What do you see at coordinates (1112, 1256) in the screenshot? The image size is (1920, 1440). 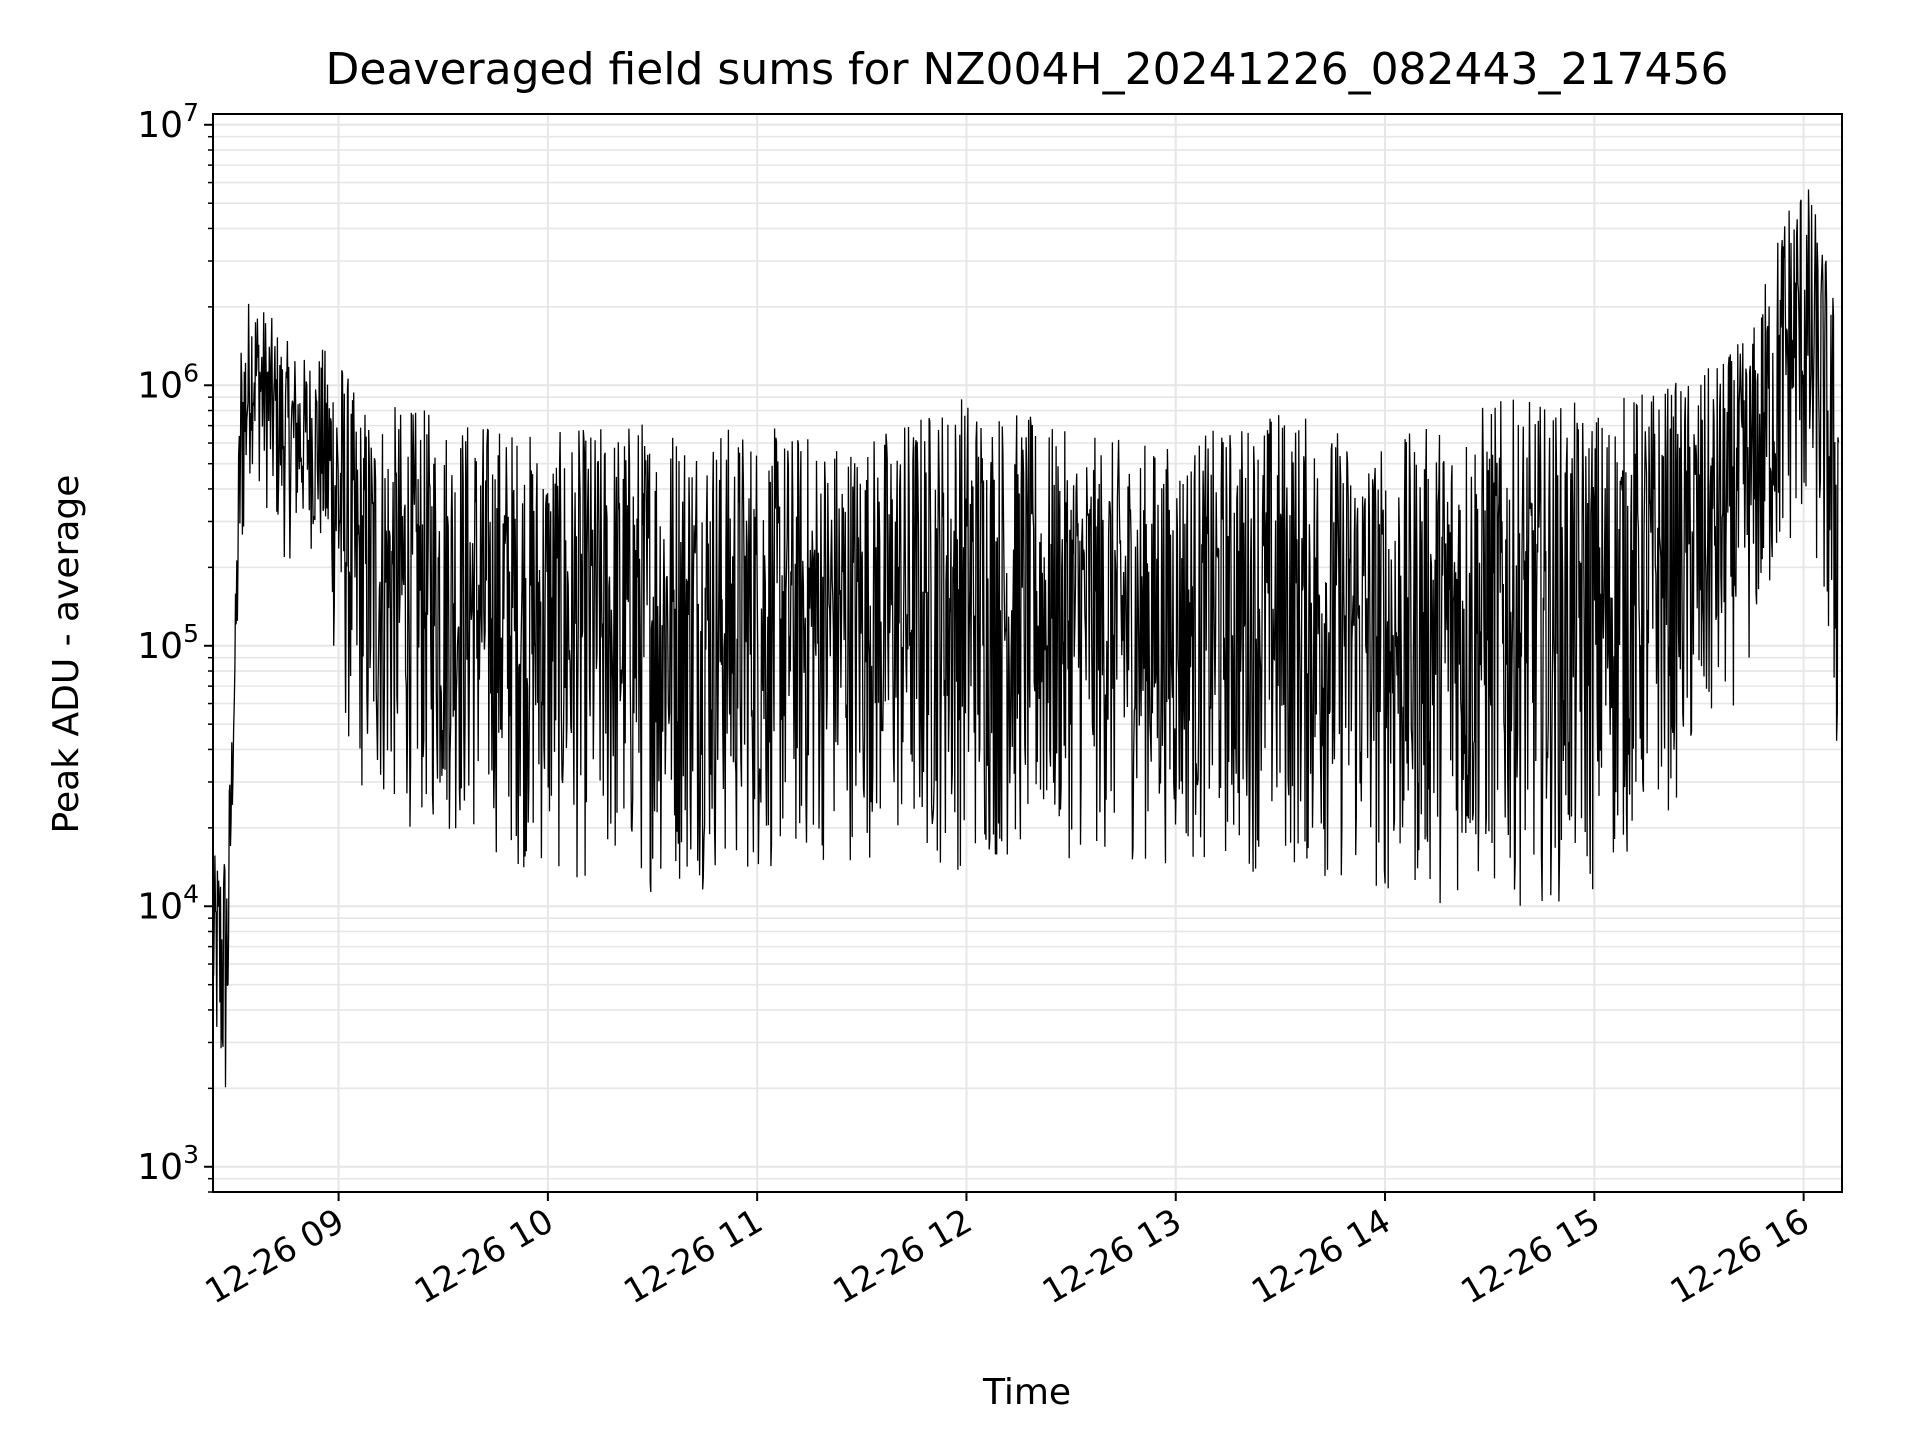 I see `x-tick-label: 12-26 13` at bounding box center [1112, 1256].